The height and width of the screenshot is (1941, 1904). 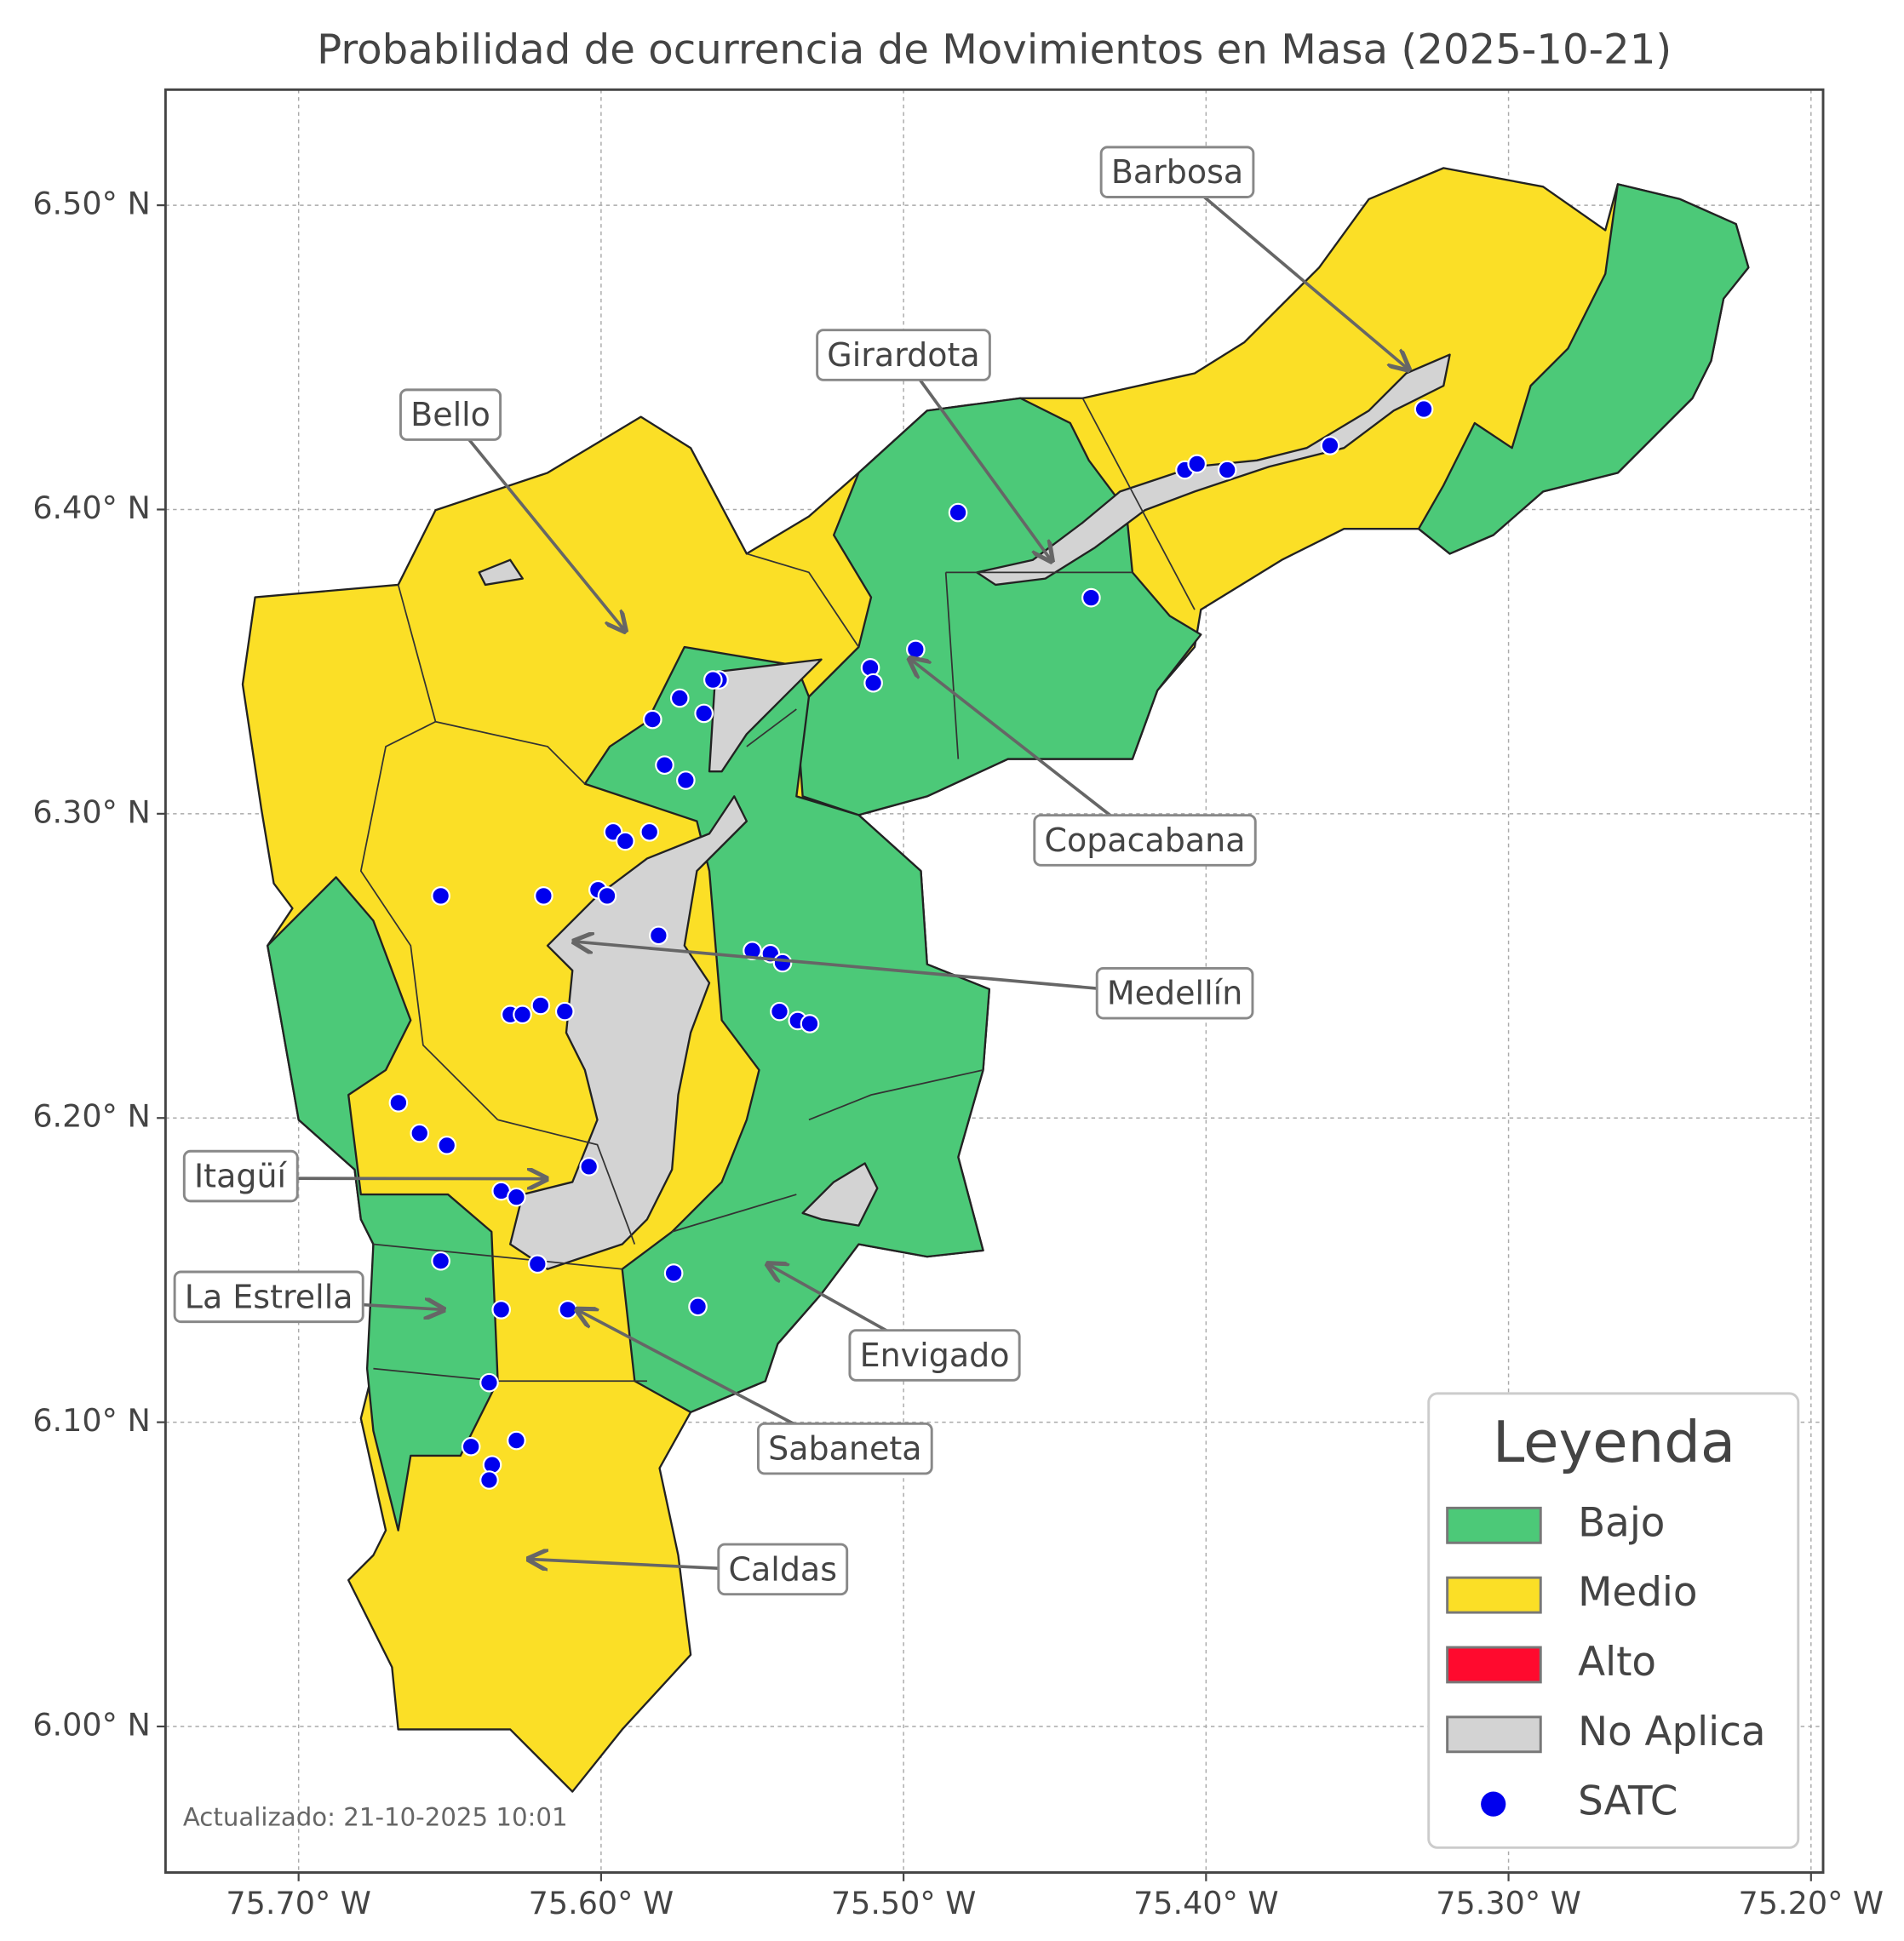 What do you see at coordinates (1617, 1663) in the screenshot?
I see `legend-label: Alto` at bounding box center [1617, 1663].